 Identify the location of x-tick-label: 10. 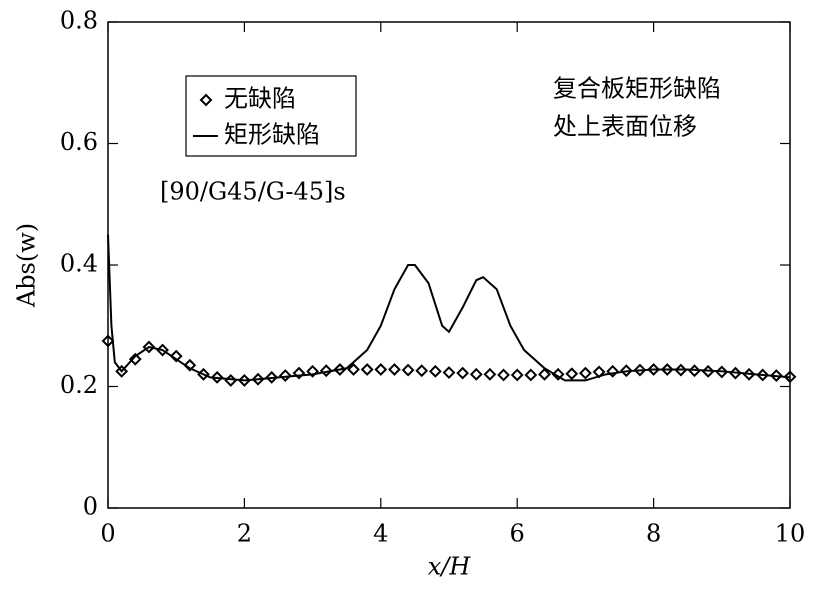
(790, 534).